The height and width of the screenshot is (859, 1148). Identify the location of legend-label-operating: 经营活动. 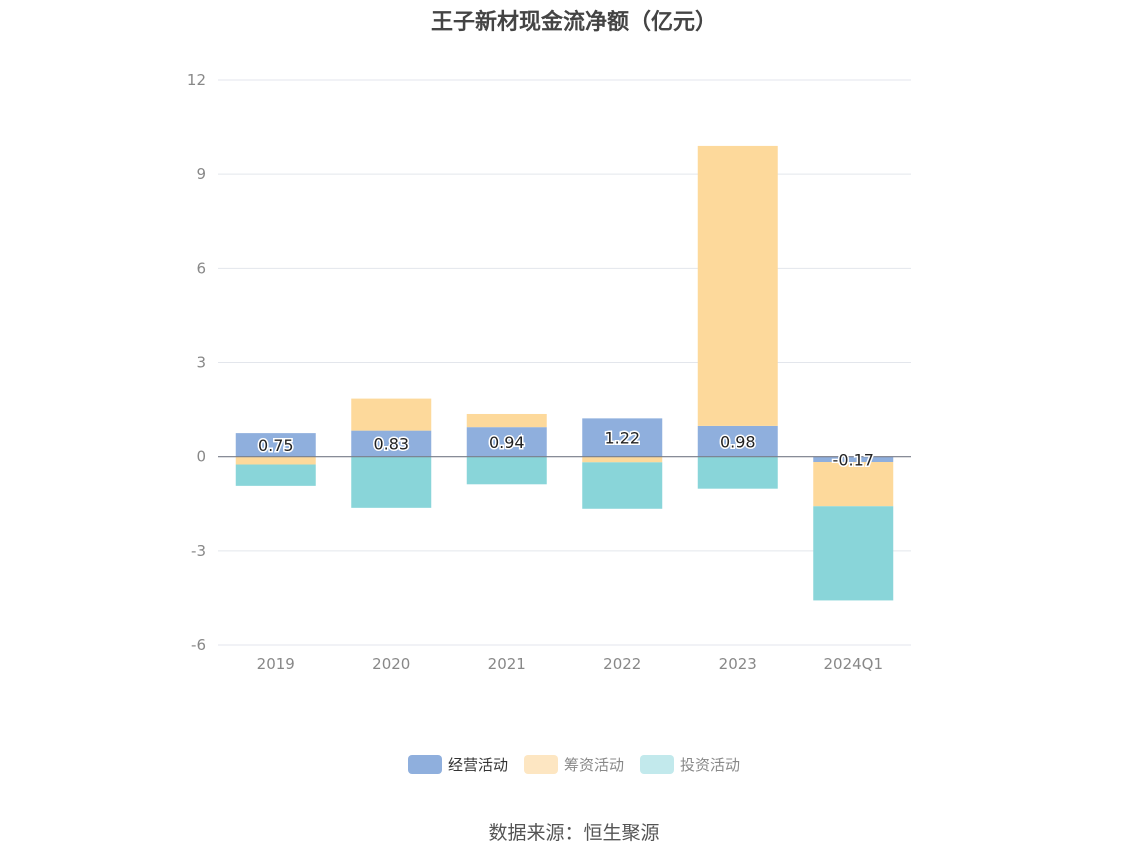
(477, 765).